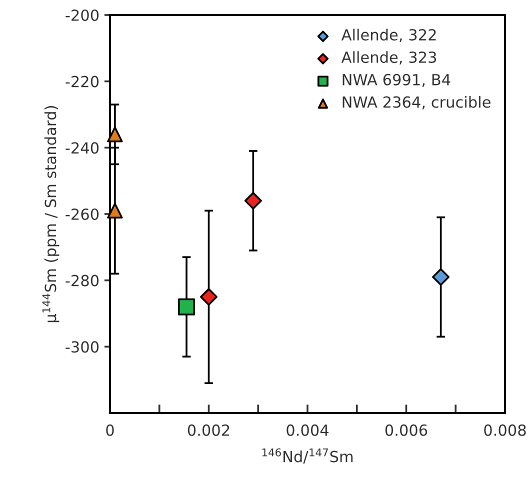 The image size is (530, 481). What do you see at coordinates (110, 430) in the screenshot?
I see `x-tick-label: 0` at bounding box center [110, 430].